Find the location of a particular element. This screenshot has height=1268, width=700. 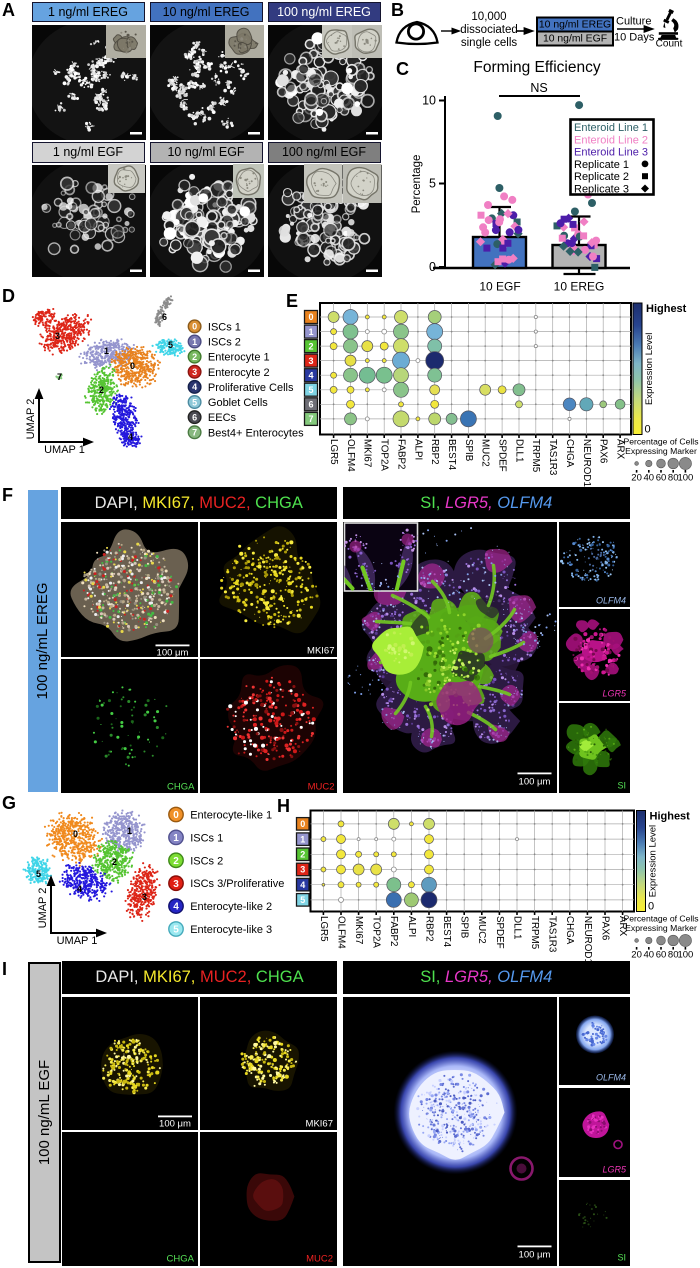

svg-text: C is located at coordinates (402, 69).